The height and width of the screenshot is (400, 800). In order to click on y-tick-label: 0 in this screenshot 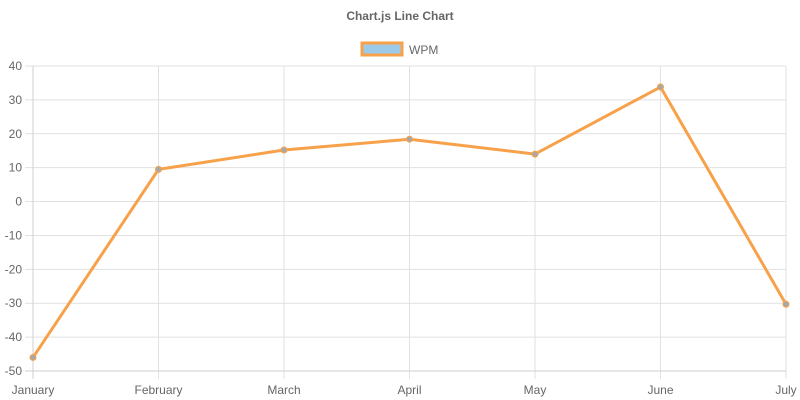, I will do `click(18, 202)`.